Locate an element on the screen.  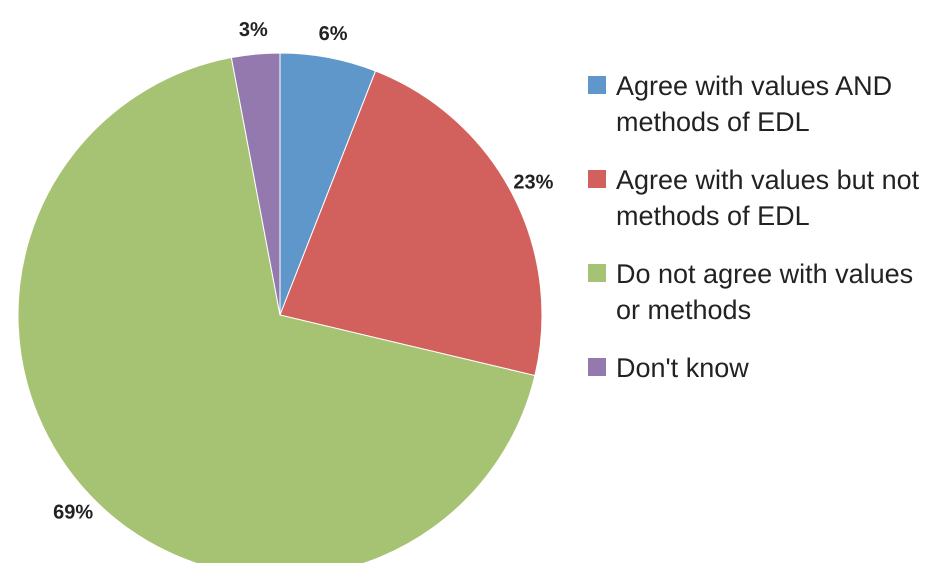
data-label: 69% is located at coordinates (73, 512).